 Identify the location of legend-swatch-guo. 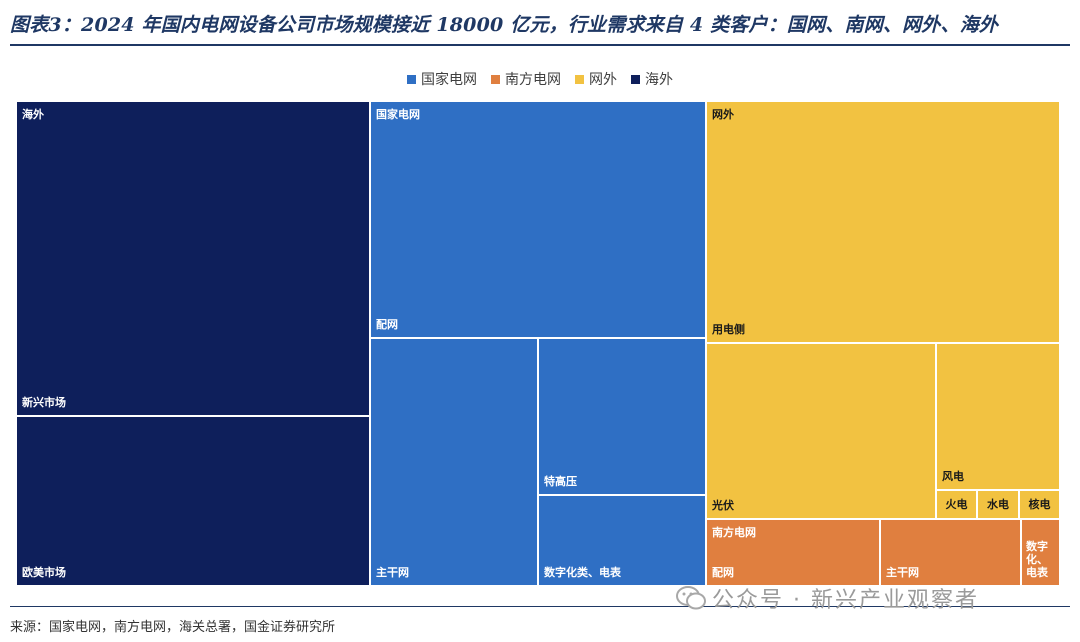
(411, 79).